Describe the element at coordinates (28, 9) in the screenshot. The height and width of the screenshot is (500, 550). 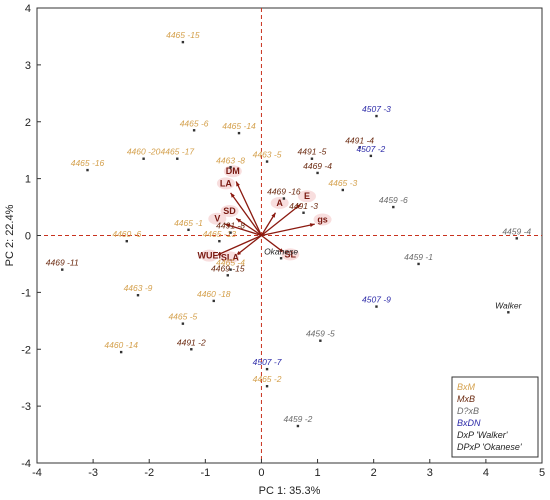
I see `y-tick-label: 4` at that location.